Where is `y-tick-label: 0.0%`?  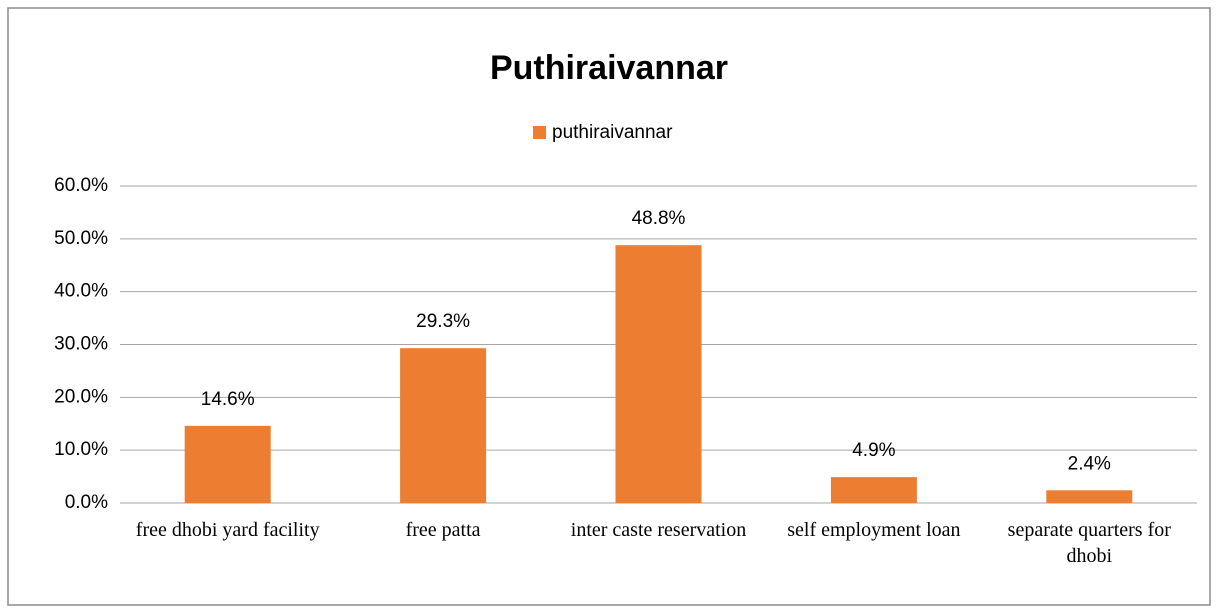
y-tick-label: 0.0% is located at coordinates (86, 502).